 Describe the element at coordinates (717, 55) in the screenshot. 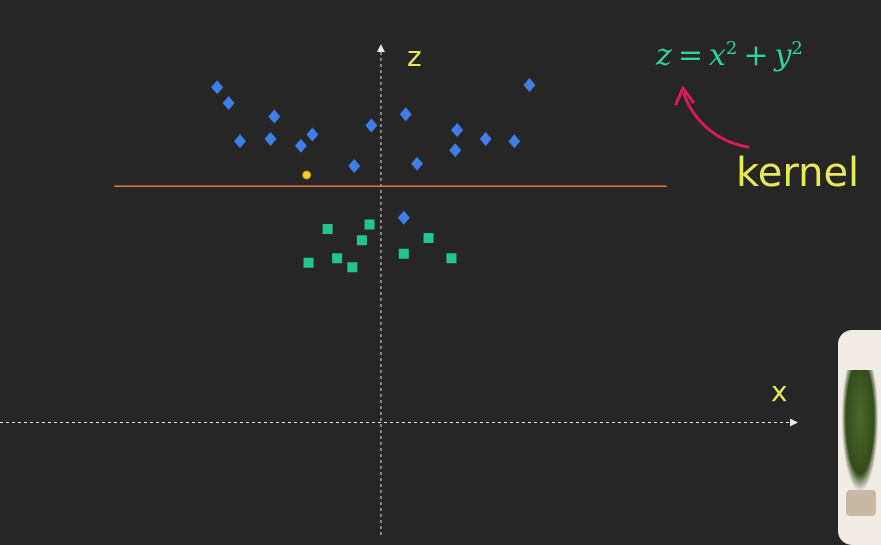

I see `formula-x: x` at that location.